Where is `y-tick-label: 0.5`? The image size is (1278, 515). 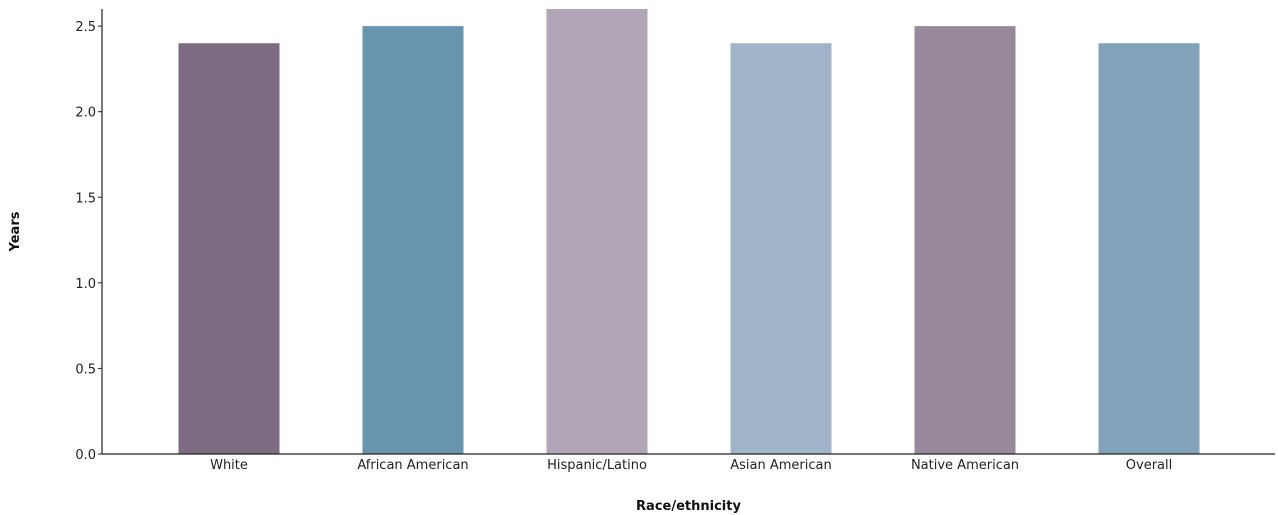
y-tick-label: 0.5 is located at coordinates (85, 369).